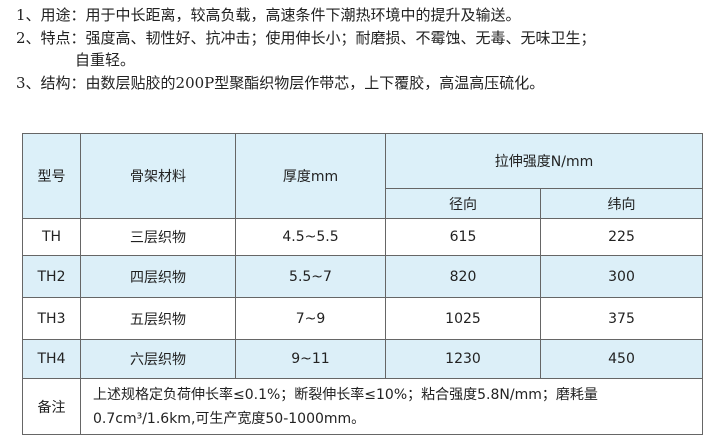 The width and height of the screenshot is (720, 438). Describe the element at coordinates (310, 318) in the screenshot. I see `cell: 7~9` at that location.